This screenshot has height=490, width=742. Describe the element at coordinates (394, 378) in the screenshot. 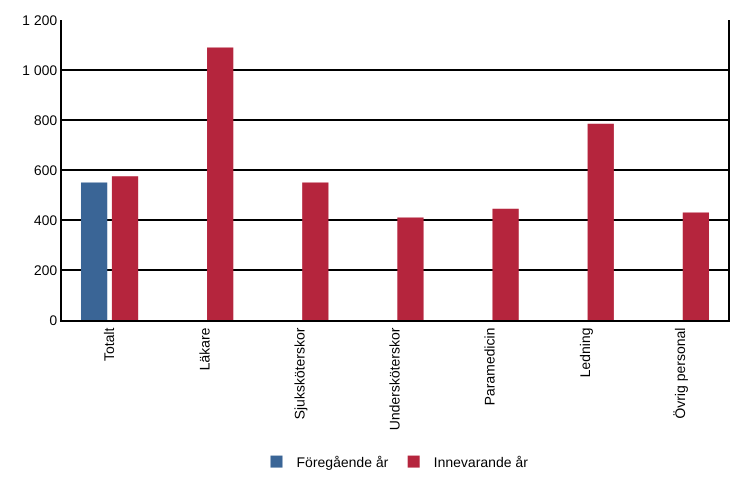

I see `x-tick-label: Undersköterskor` at that location.